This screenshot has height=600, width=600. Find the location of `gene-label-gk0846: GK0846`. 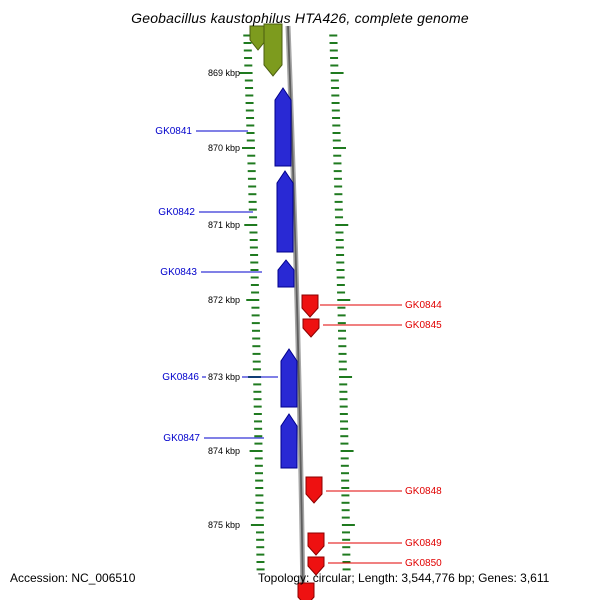

gene-label-gk0846: GK0846 is located at coordinates (180, 377).